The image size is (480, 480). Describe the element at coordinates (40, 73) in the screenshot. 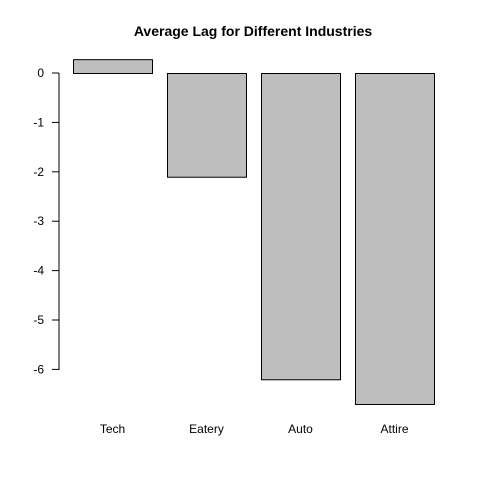

I see `y-tick-label: 0` at that location.